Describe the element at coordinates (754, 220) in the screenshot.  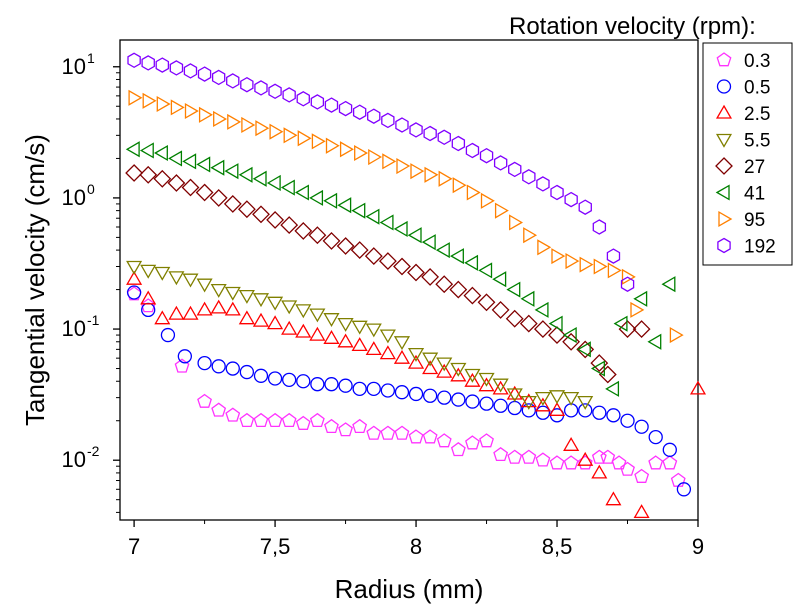
I see `legend-label: 95` at that location.